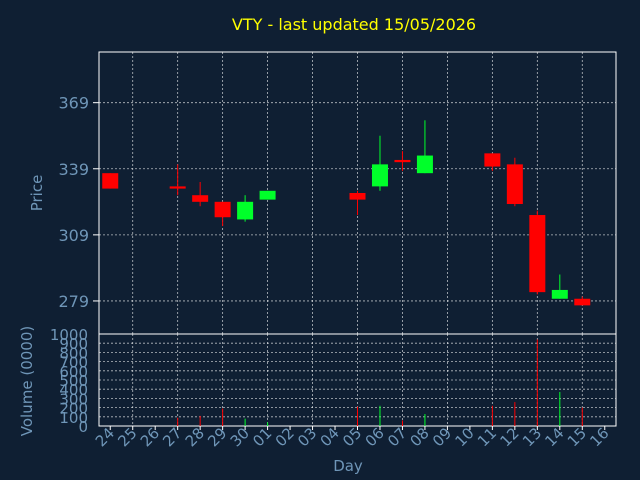 This screenshot has width=640, height=480. I want to click on volume-tick-label: 200, so click(73, 409).